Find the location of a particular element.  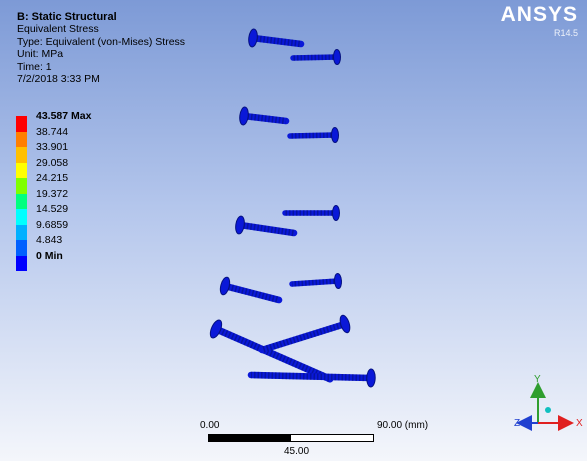

ansys-logo: ANSYS R14.5 is located at coordinates (539, 21).